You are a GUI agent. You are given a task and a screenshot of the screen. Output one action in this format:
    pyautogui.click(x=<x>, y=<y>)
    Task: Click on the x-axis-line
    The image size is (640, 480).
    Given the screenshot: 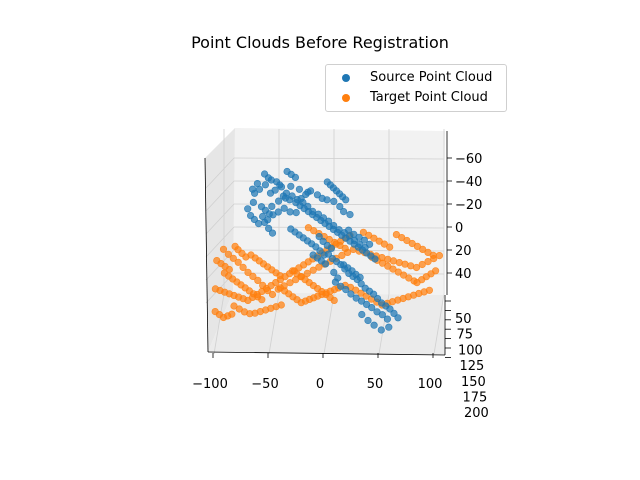 What is the action you would take?
    pyautogui.click(x=326, y=353)
    